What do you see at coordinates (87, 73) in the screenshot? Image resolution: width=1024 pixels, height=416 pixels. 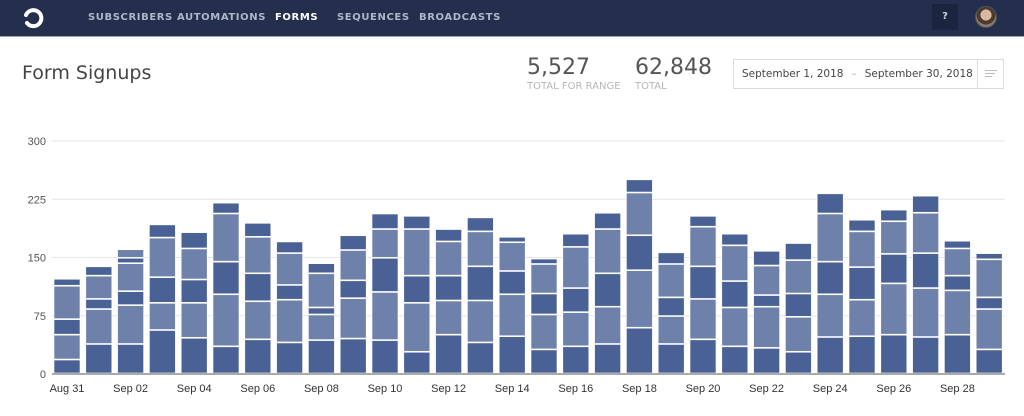 I see `page-title: Form Signups` at bounding box center [87, 73].